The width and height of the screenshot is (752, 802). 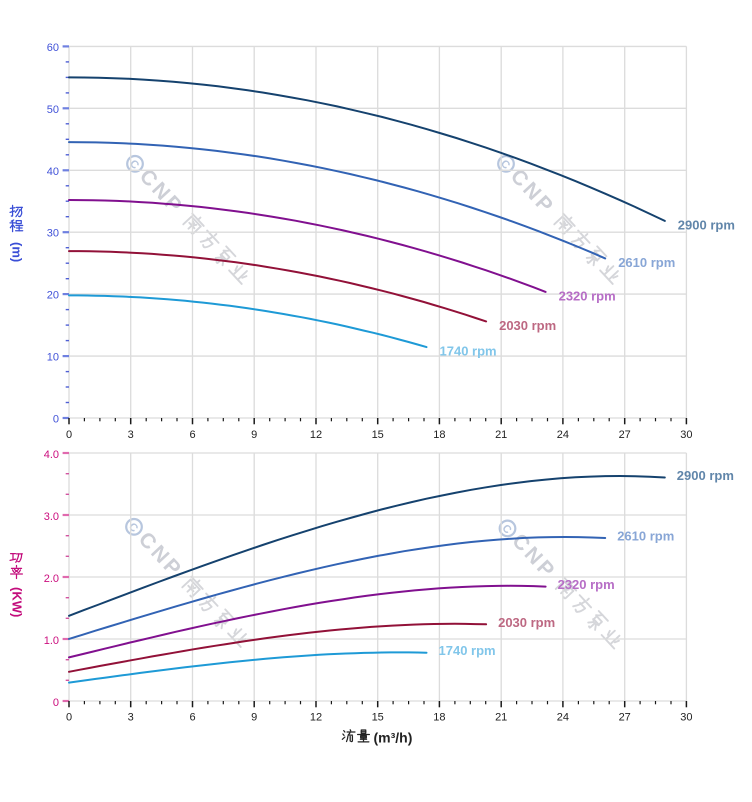 I want to click on svg-text: 10, so click(x=53, y=358).